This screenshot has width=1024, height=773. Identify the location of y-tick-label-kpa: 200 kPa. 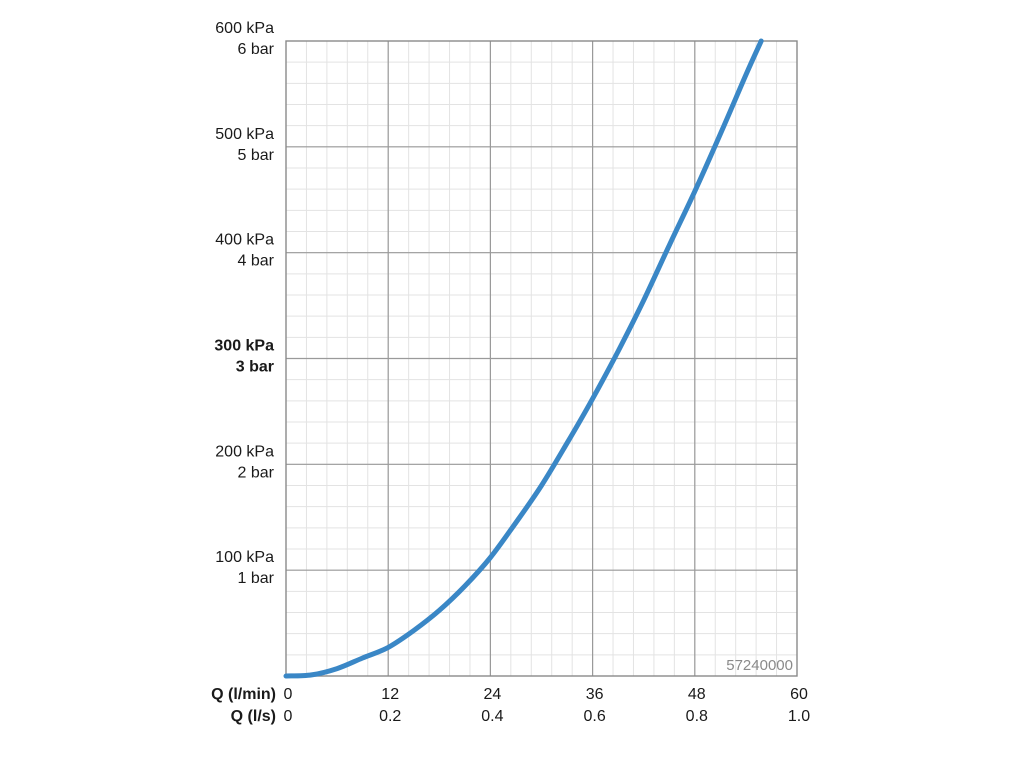
(244, 451).